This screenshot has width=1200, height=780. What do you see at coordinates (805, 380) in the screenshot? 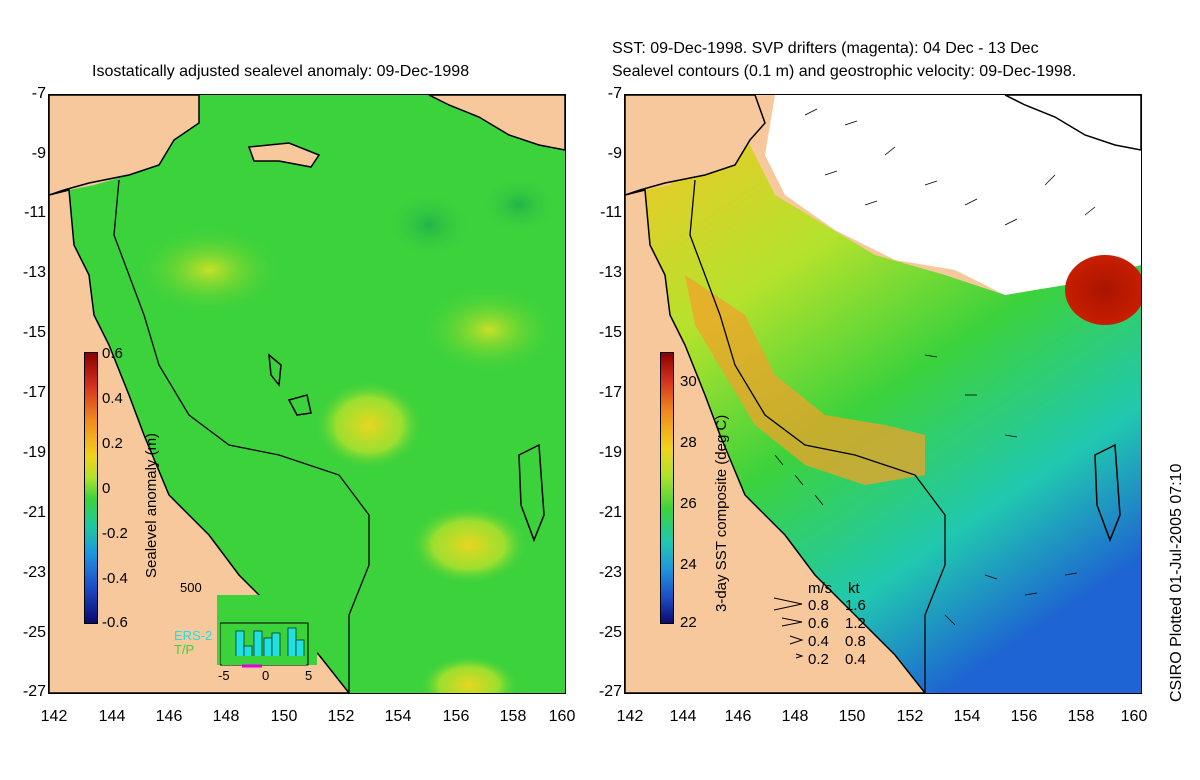
I see `sst-orange-band` at bounding box center [805, 380].